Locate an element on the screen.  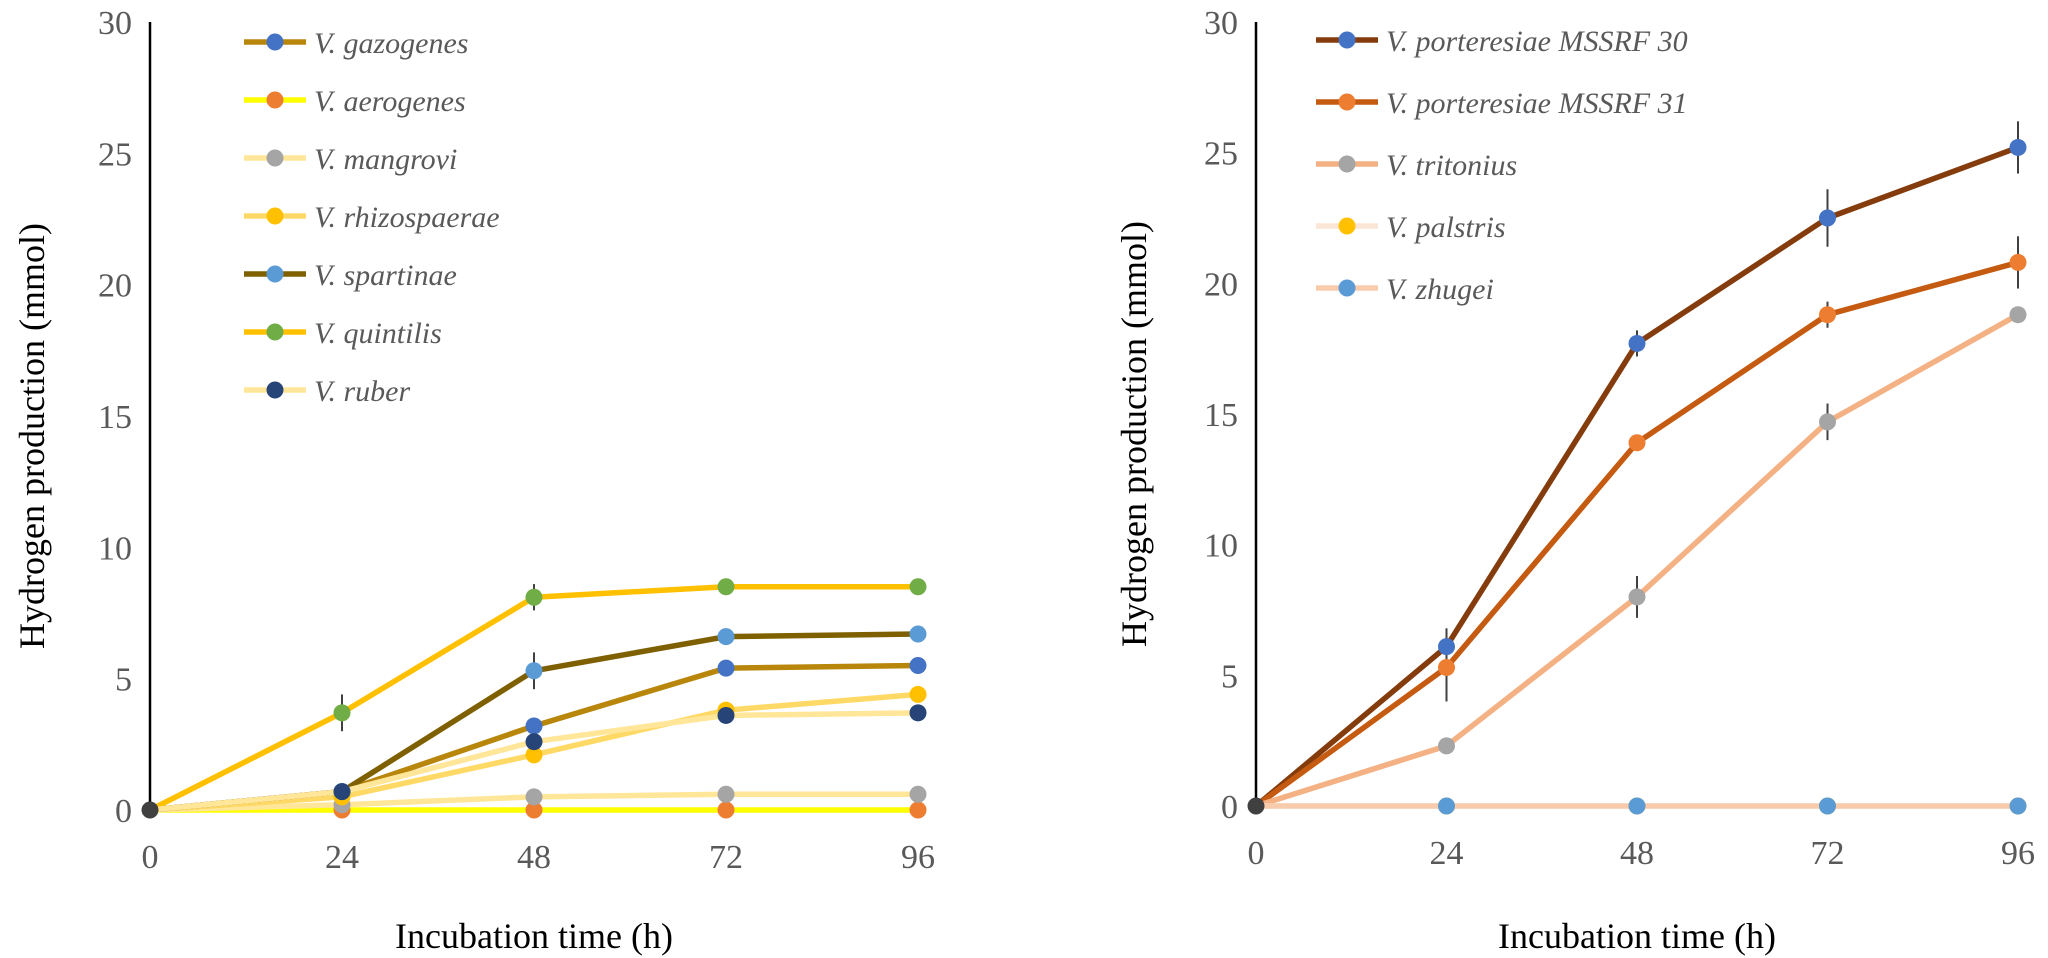
legend-label-v-porteresiae-mssrf-31: V. porteresiae MSSRF 31 is located at coordinates (1537, 103).